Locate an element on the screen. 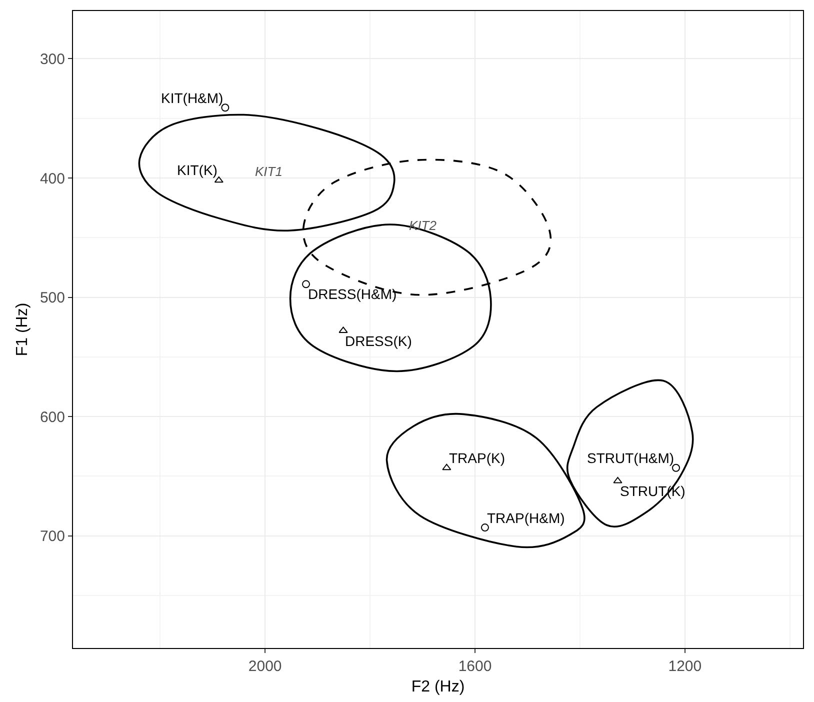  annotation: STRUT(H&M) is located at coordinates (630, 458).